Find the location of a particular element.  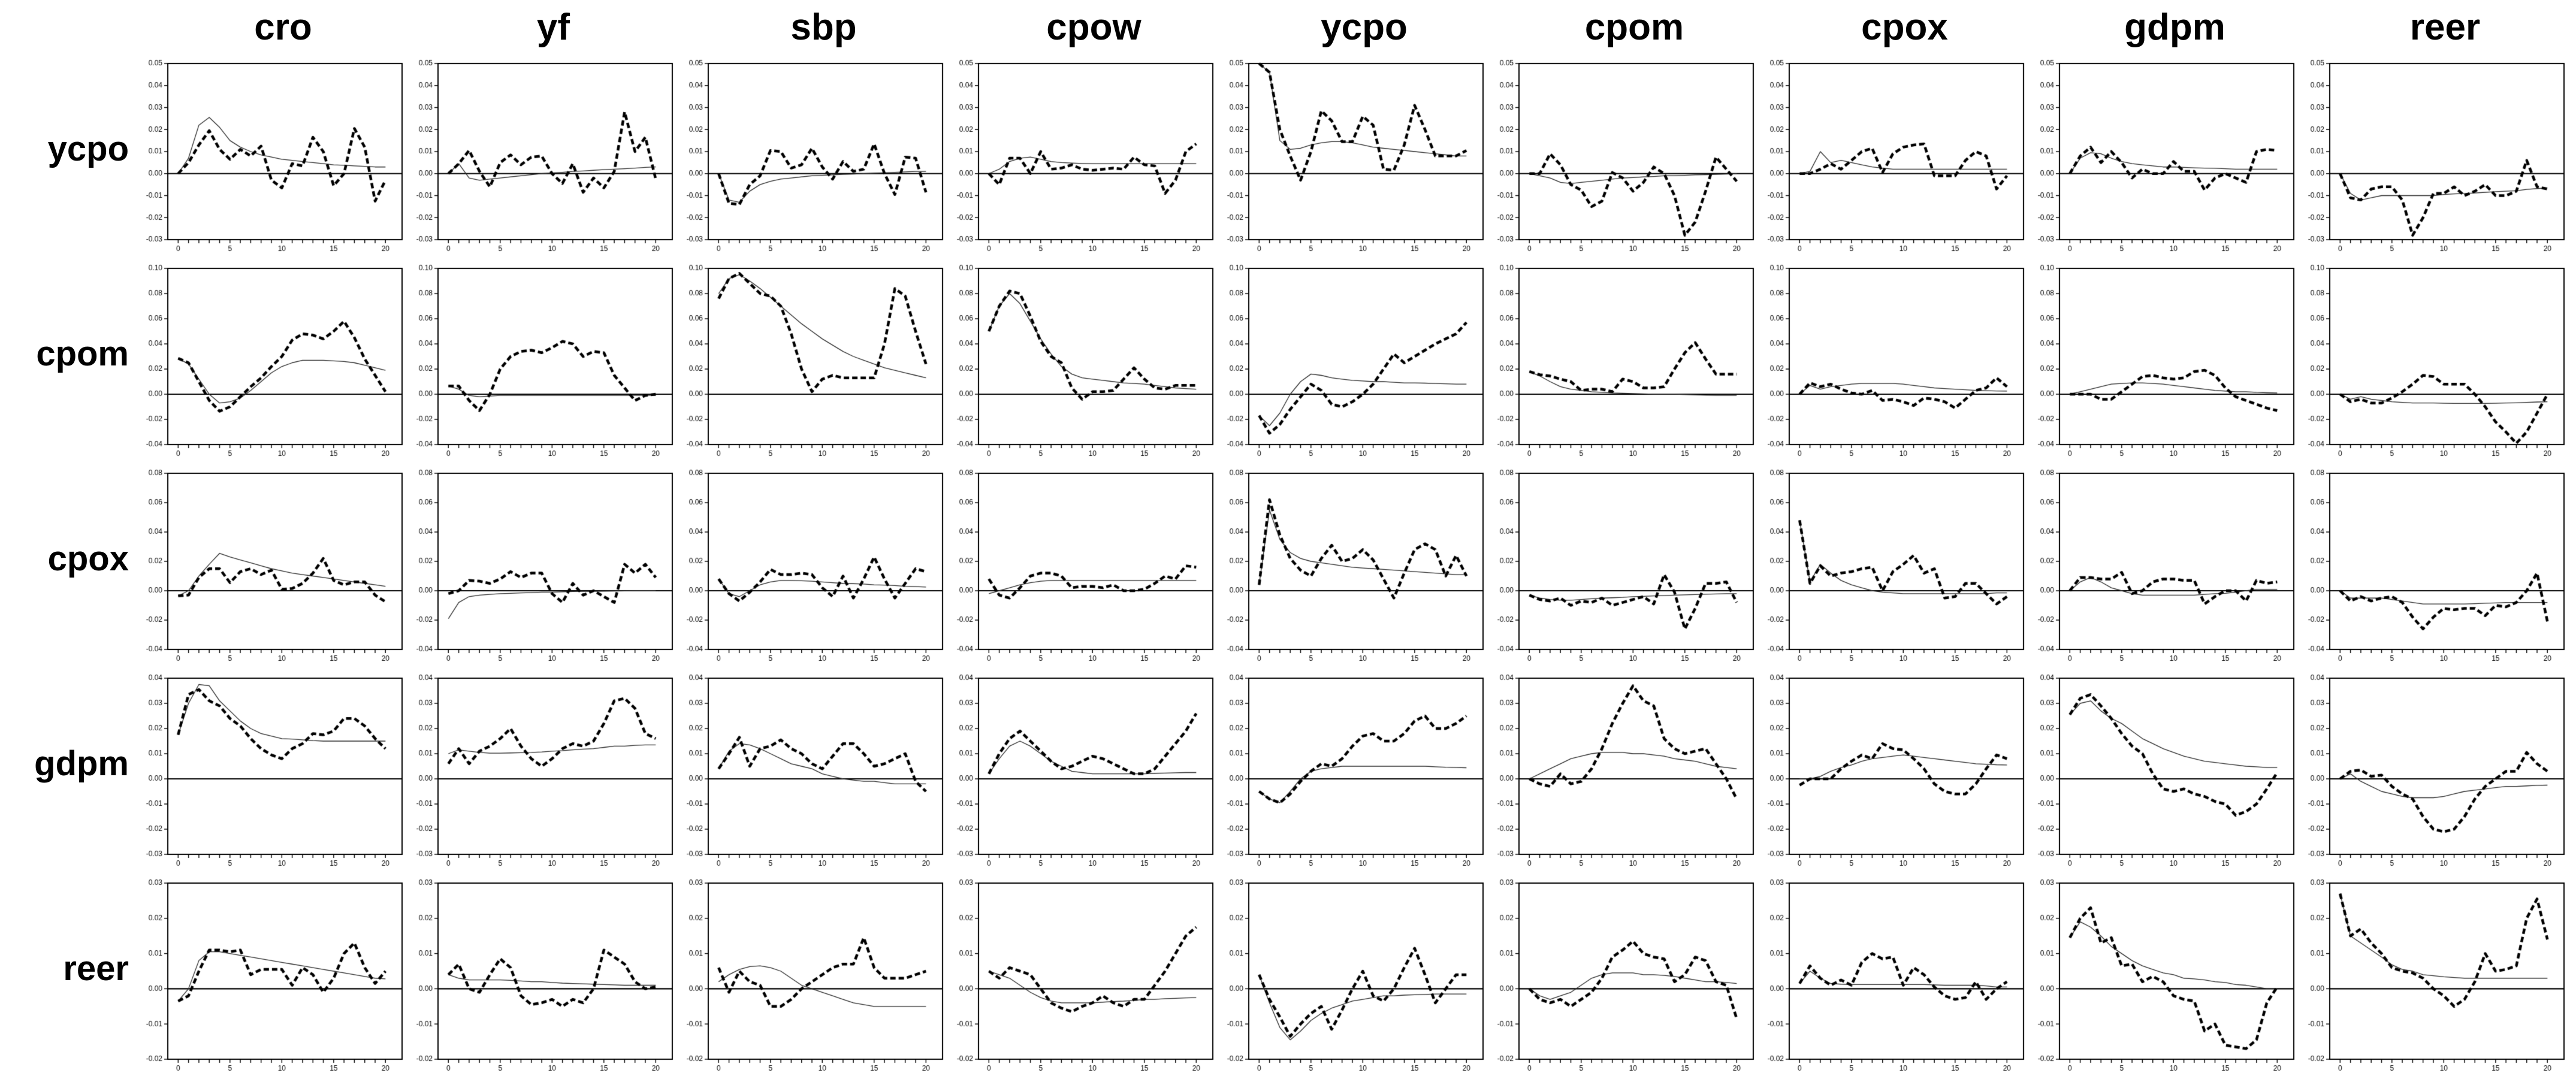

irf-canvas-reer-cpom is located at coordinates (1625, 977).